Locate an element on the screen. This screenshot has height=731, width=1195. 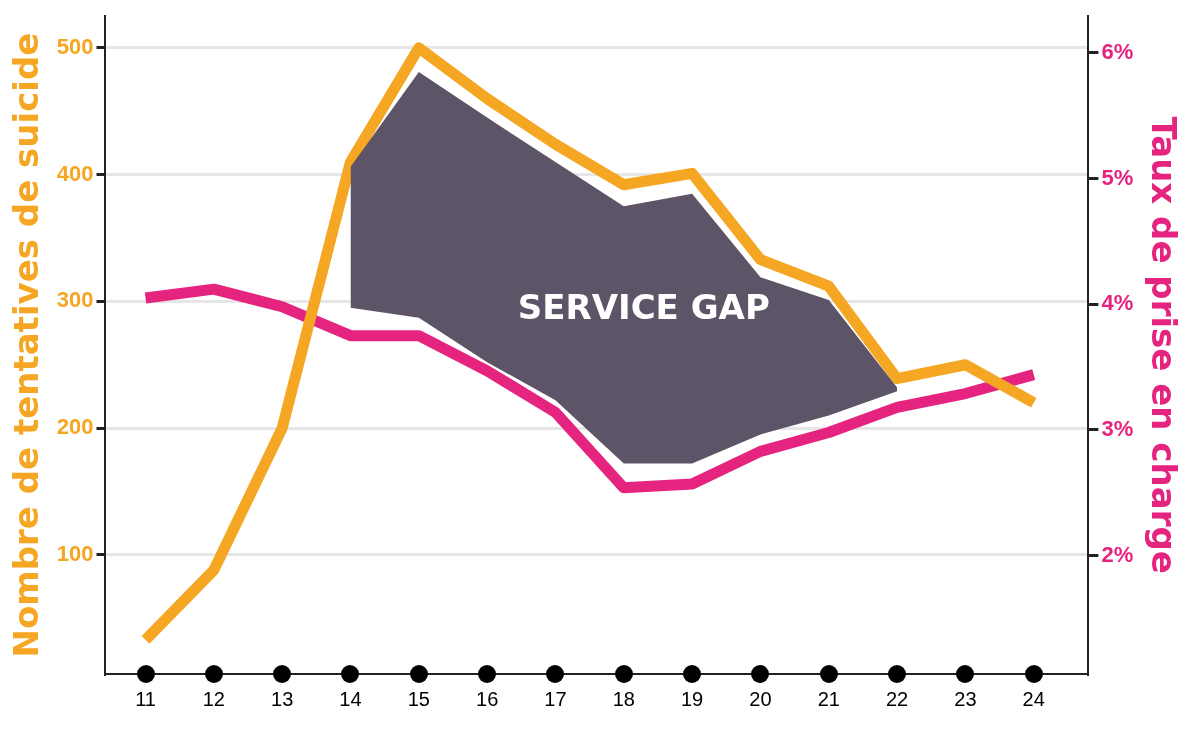
x-tick-label: 15 is located at coordinates (418, 698).